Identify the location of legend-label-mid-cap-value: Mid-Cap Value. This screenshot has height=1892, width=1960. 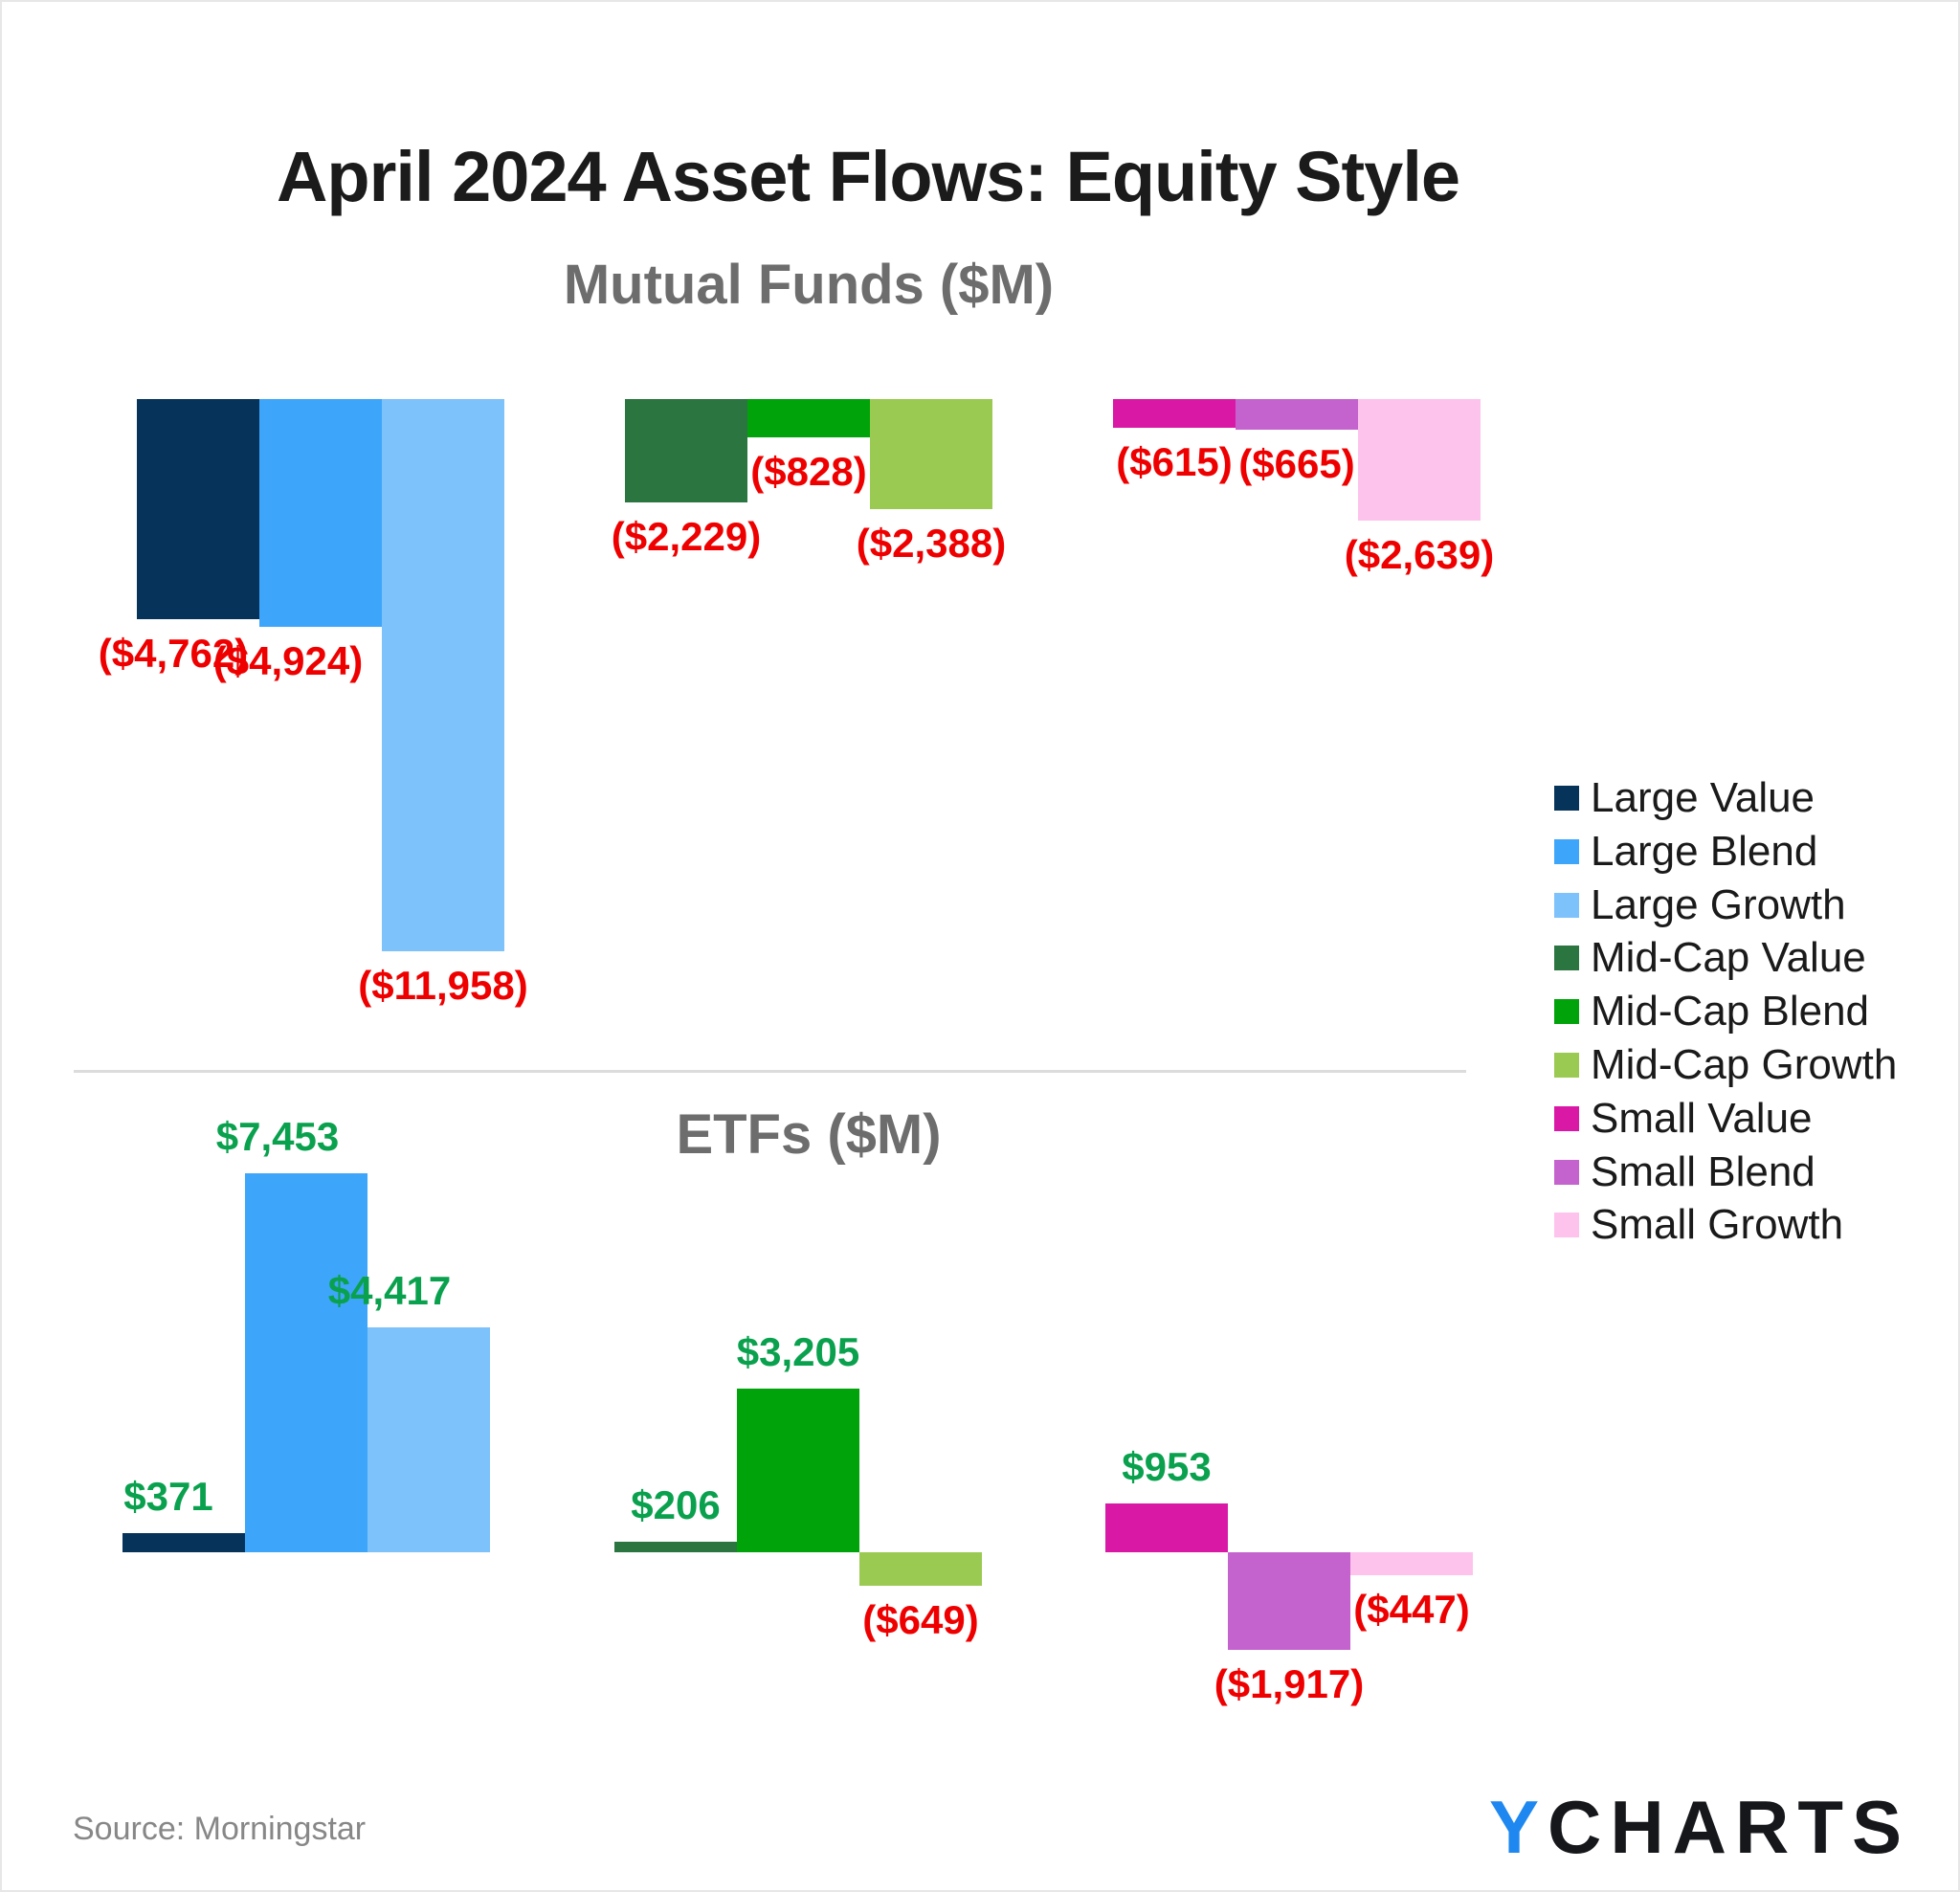
(1728, 958).